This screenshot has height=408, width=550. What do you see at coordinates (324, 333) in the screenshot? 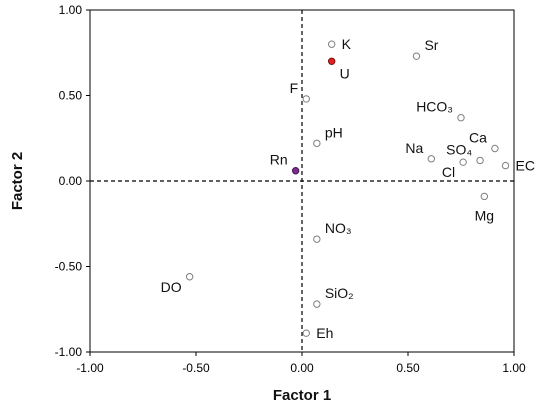
I see `data-point-label: Eh` at bounding box center [324, 333].